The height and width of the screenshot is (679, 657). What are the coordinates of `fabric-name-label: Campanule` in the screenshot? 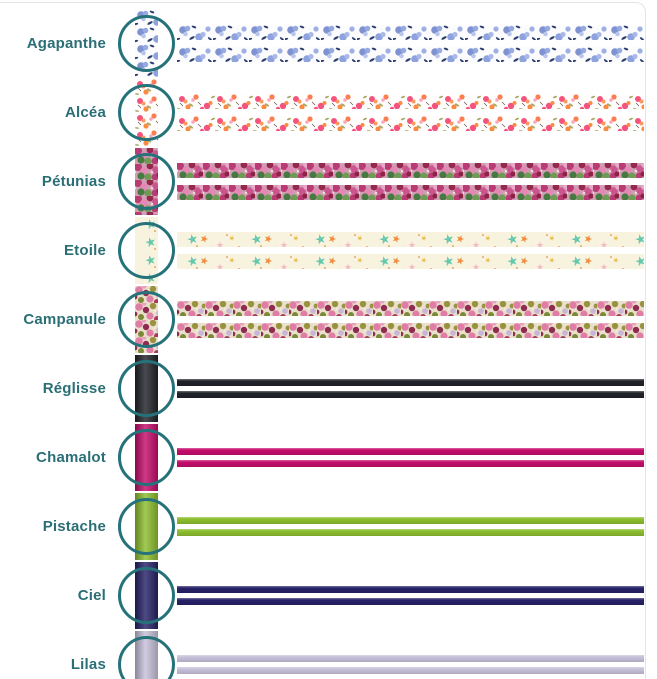 It's located at (64, 319).